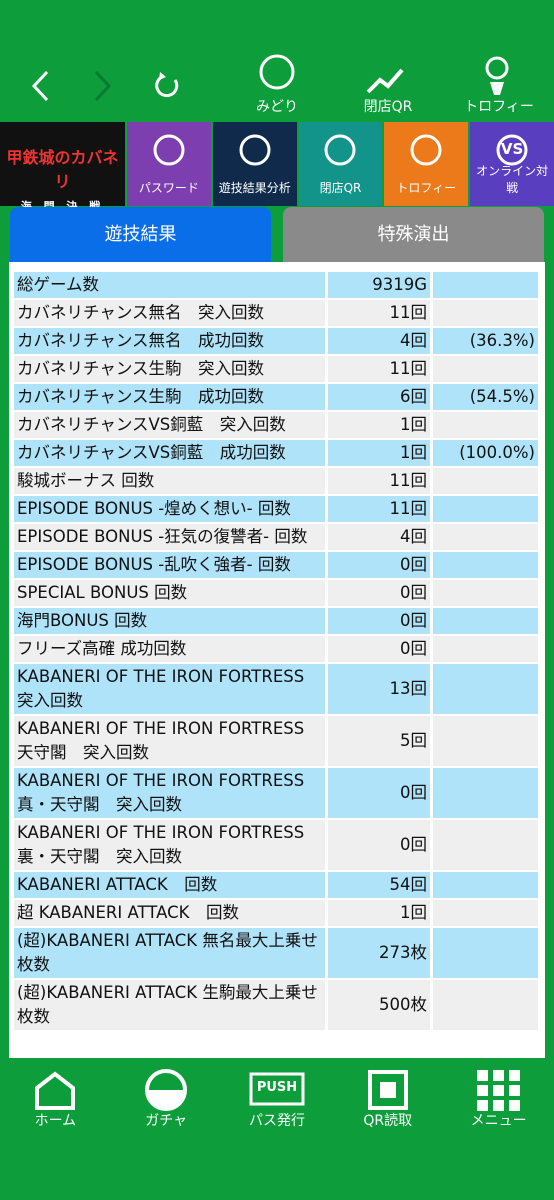  What do you see at coordinates (169, 341) in the screenshot?
I see `cell-label: カバネリチャンス無名 成功回数` at bounding box center [169, 341].